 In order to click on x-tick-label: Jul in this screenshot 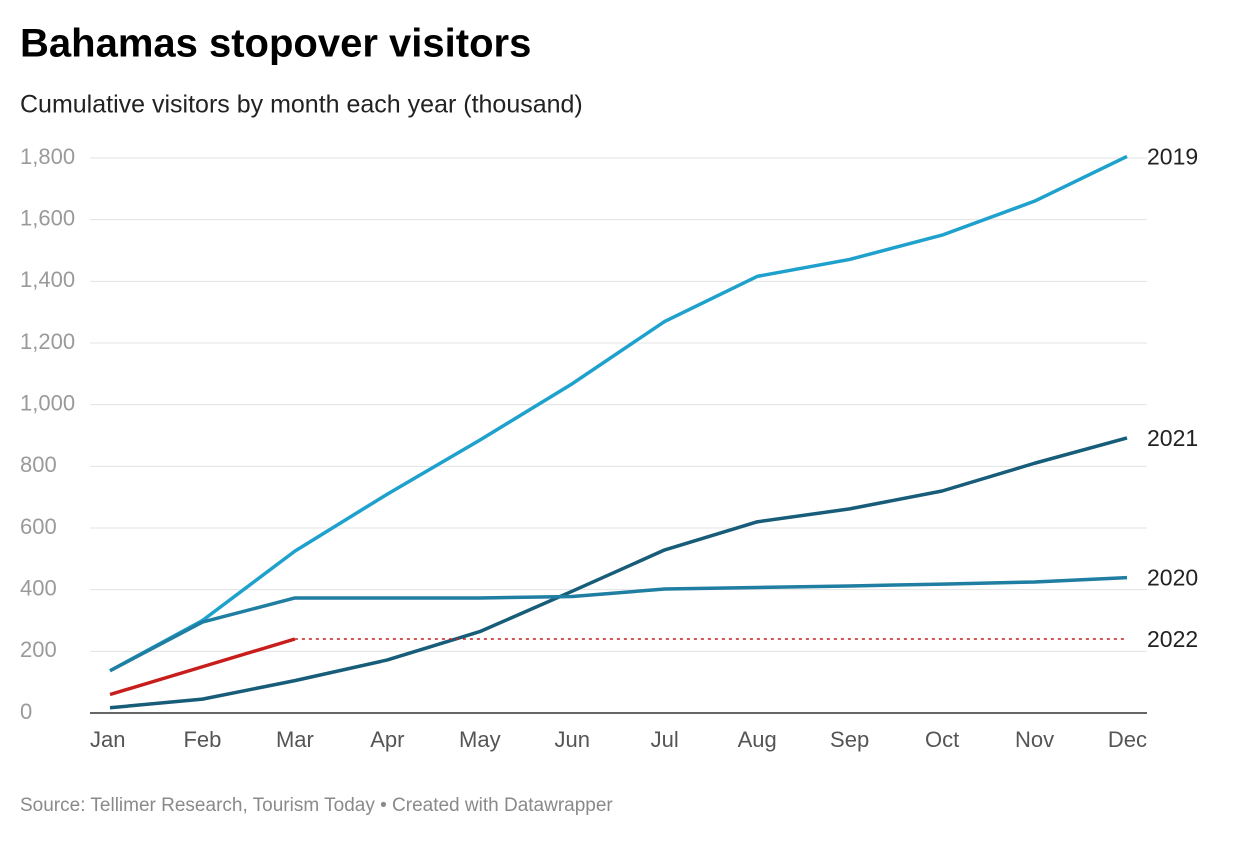, I will do `click(665, 739)`.